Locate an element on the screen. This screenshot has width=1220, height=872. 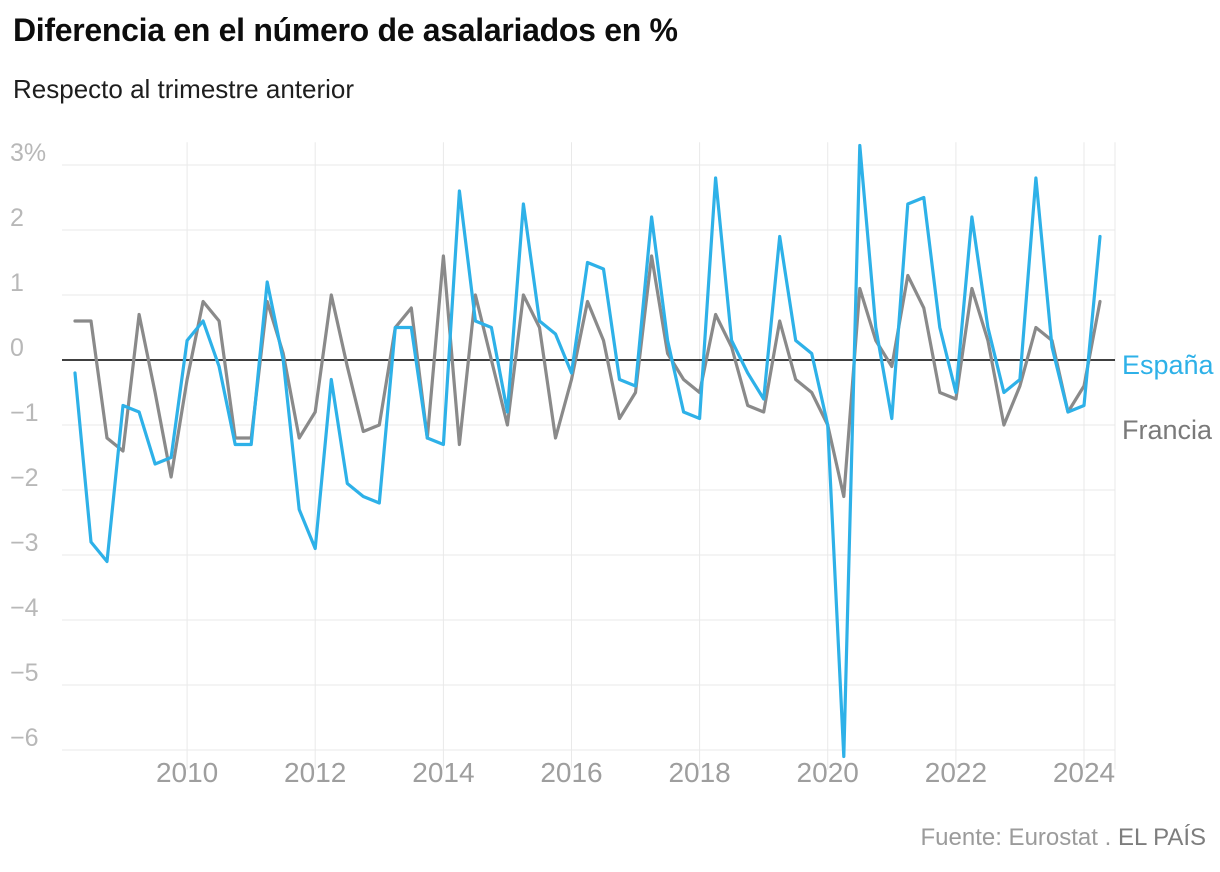
chart-subtitle: Respecto al trimestre anterior is located at coordinates (184, 89).